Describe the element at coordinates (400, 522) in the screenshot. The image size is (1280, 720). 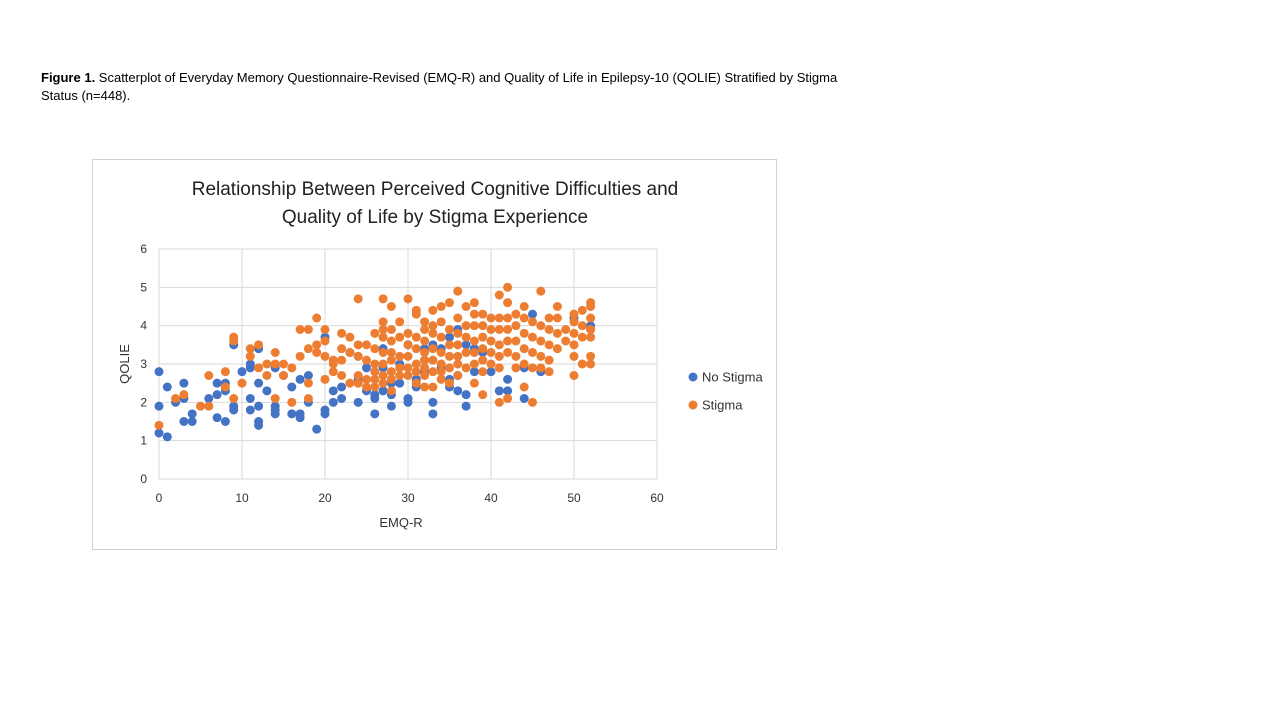
I see `x-axis-title: EMQ-R` at that location.